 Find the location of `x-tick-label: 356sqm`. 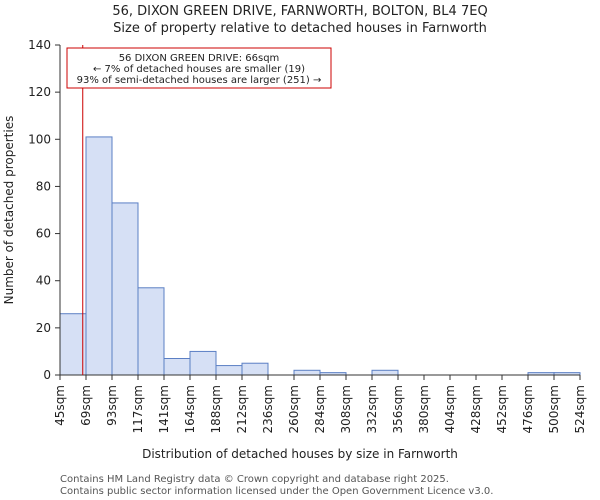

x-tick-label: 356sqm is located at coordinates (398, 409).